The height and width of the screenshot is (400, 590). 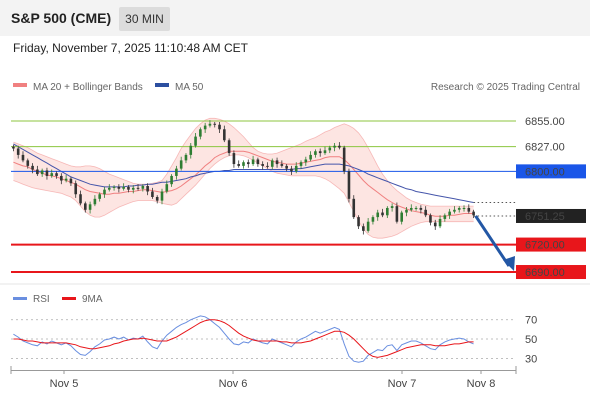 I want to click on level-label-6720.00: 6720.00, so click(x=545, y=246).